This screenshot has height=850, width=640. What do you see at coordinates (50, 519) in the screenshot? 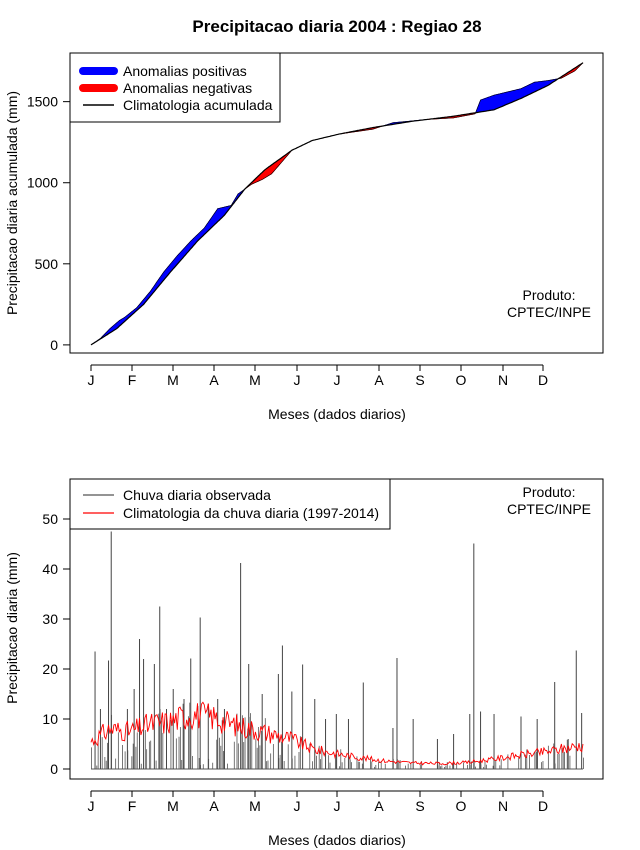
I see `y-tick-label: 50` at bounding box center [50, 519].